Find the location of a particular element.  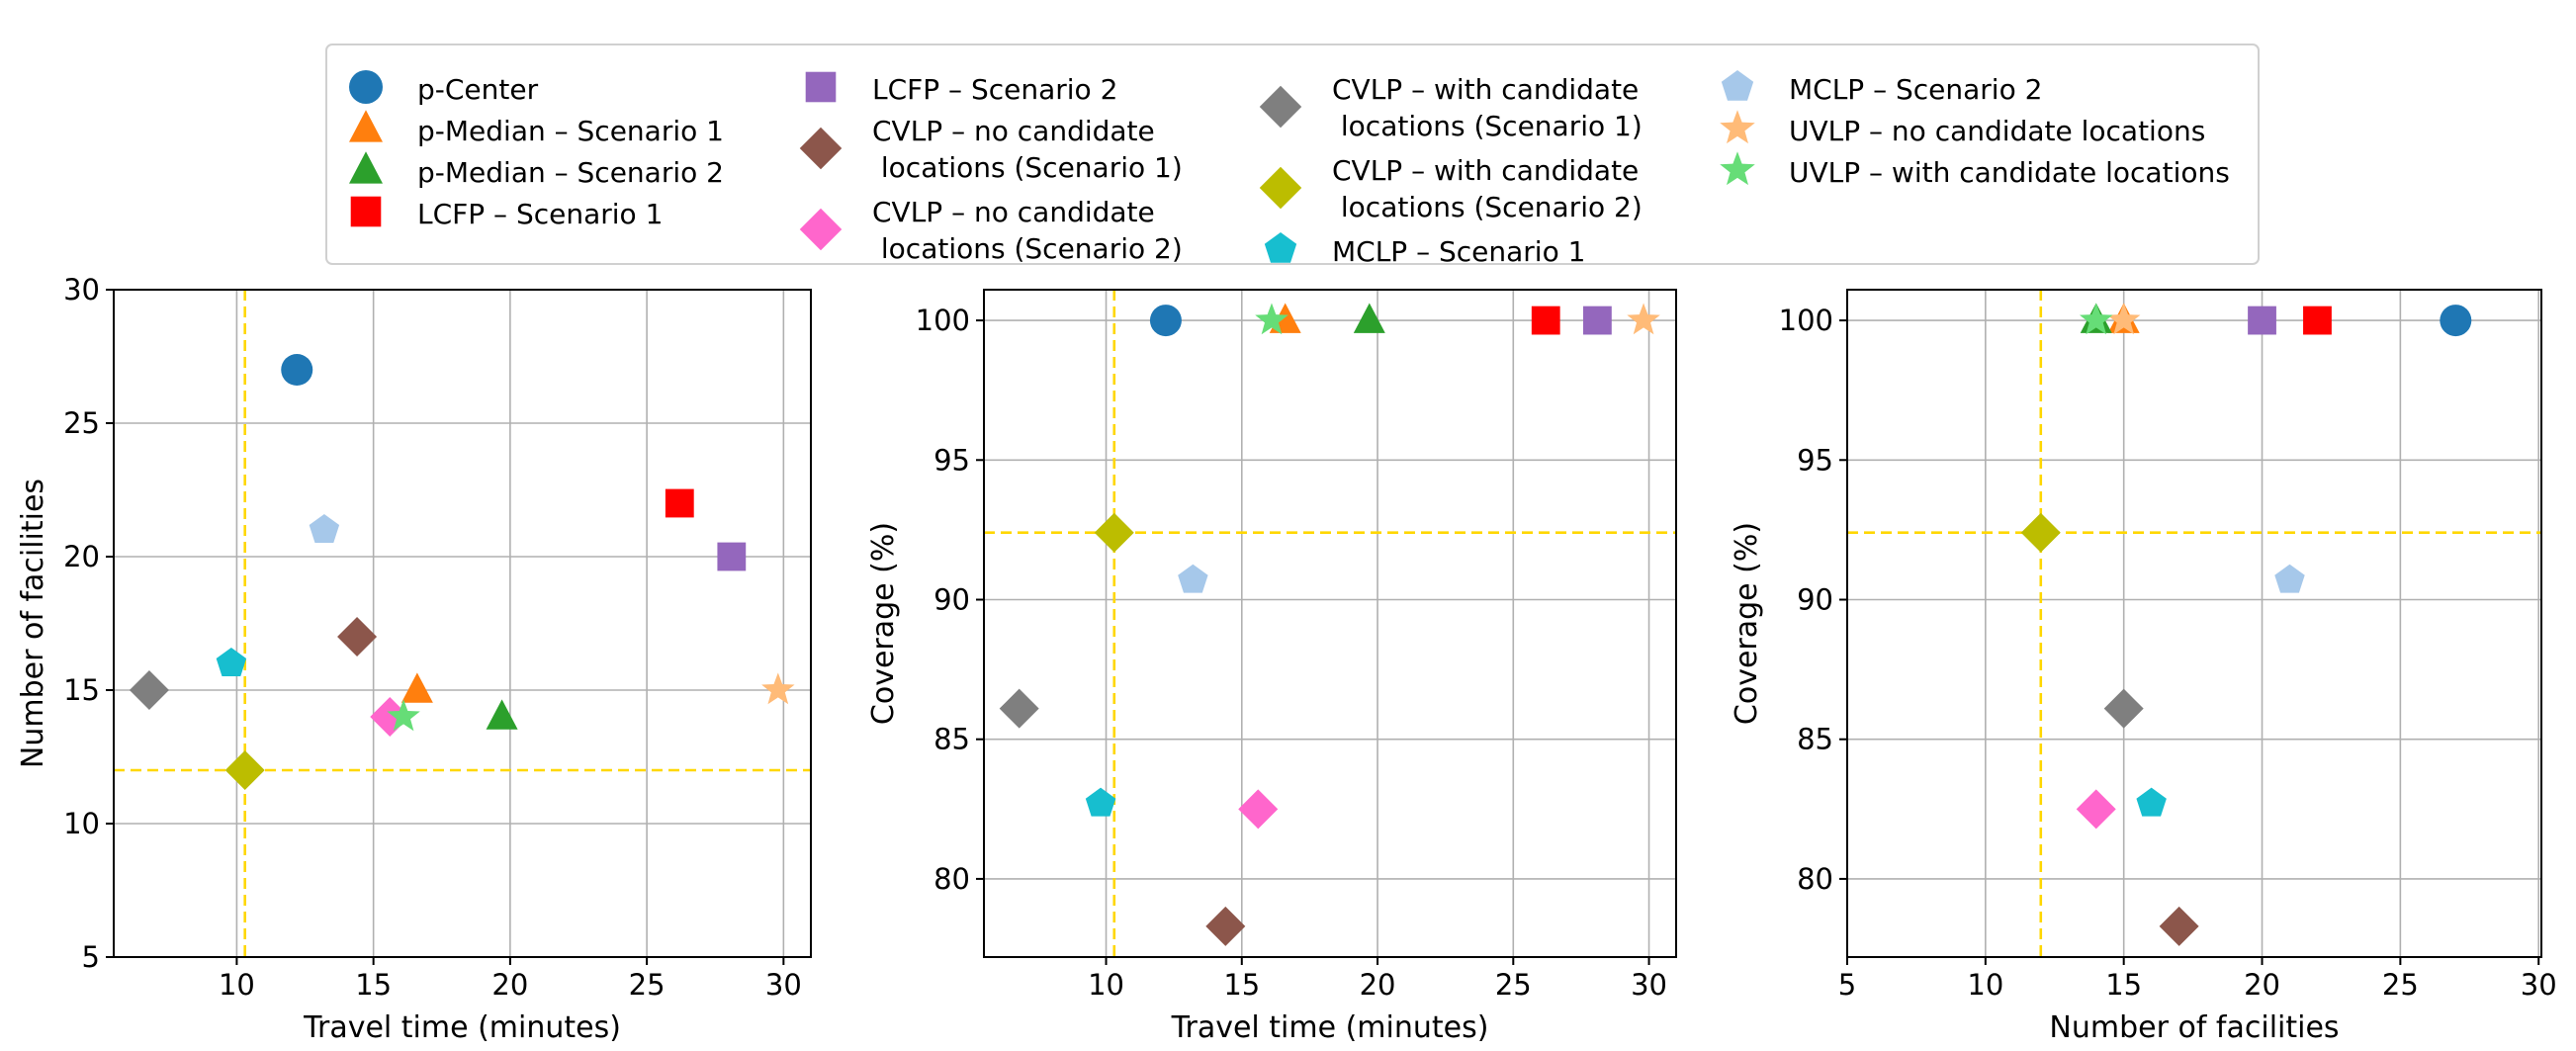

legend-label-uvlpWith: UVLP – with candidate locations is located at coordinates (2009, 172).